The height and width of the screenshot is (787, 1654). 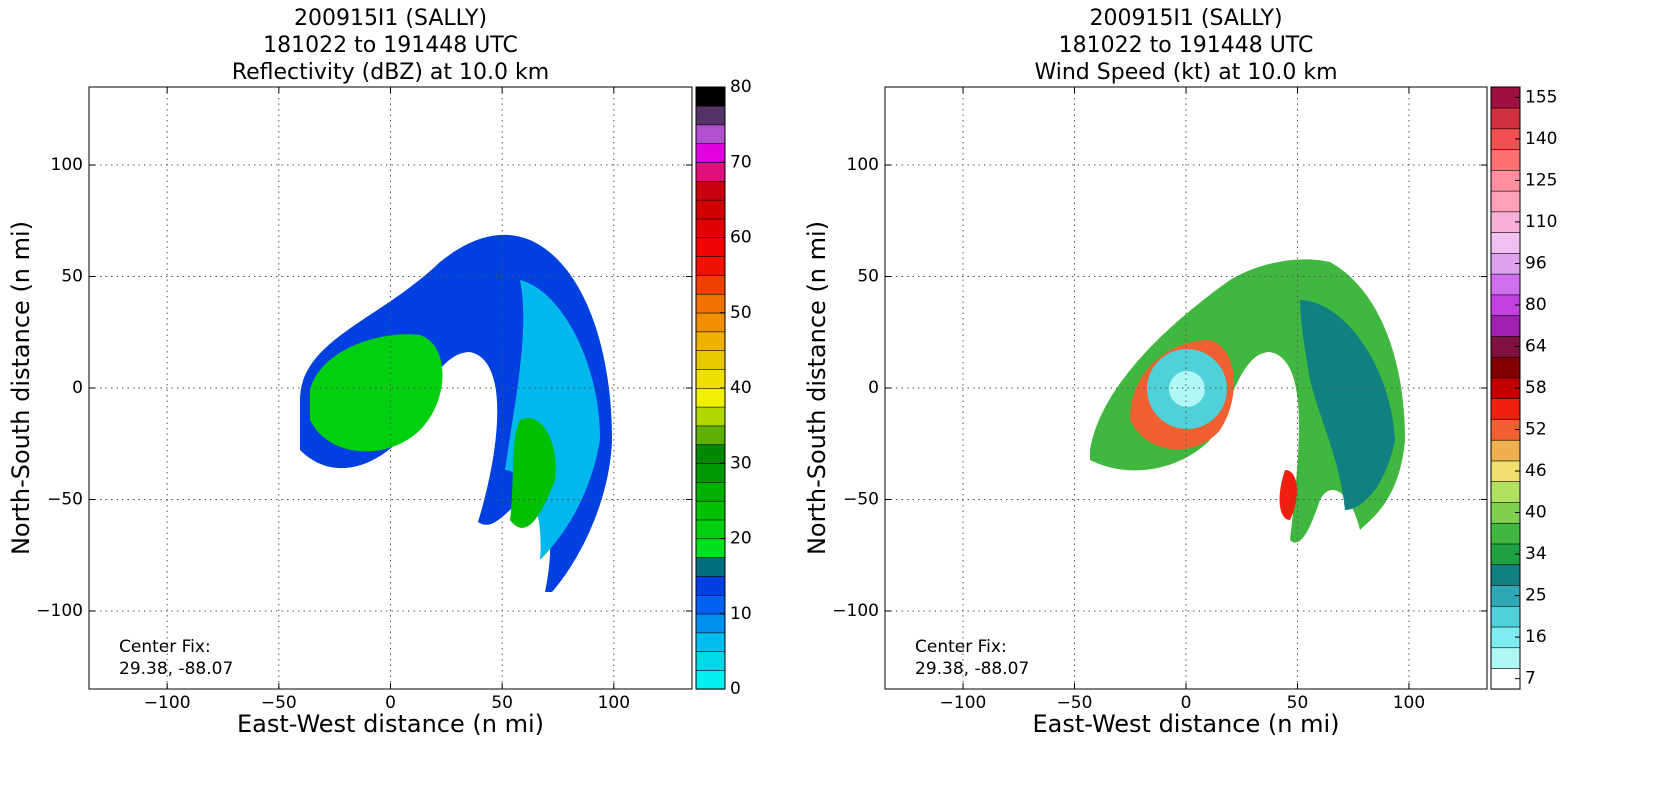 I want to click on colorbar-tick-label: 110, so click(x=1541, y=222).